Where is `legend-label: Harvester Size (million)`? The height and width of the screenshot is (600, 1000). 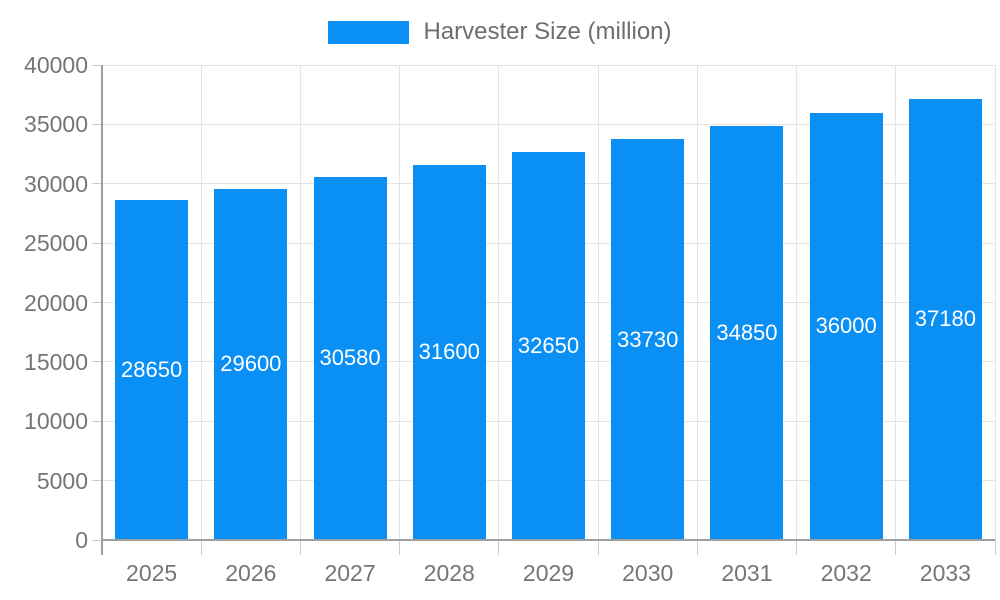 legend-label: Harvester Size (million) is located at coordinates (547, 31).